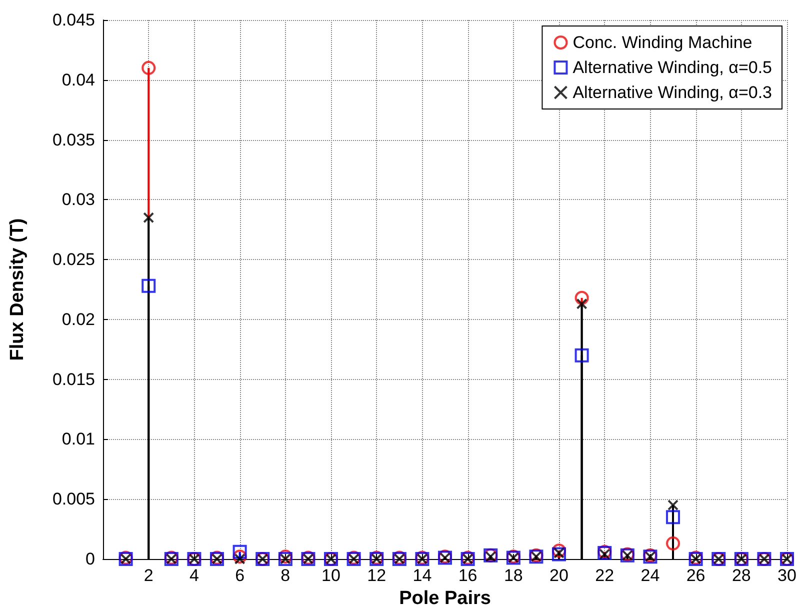 The width and height of the screenshot is (800, 614). Describe the element at coordinates (149, 575) in the screenshot. I see `x-tick-label: 2` at that location.